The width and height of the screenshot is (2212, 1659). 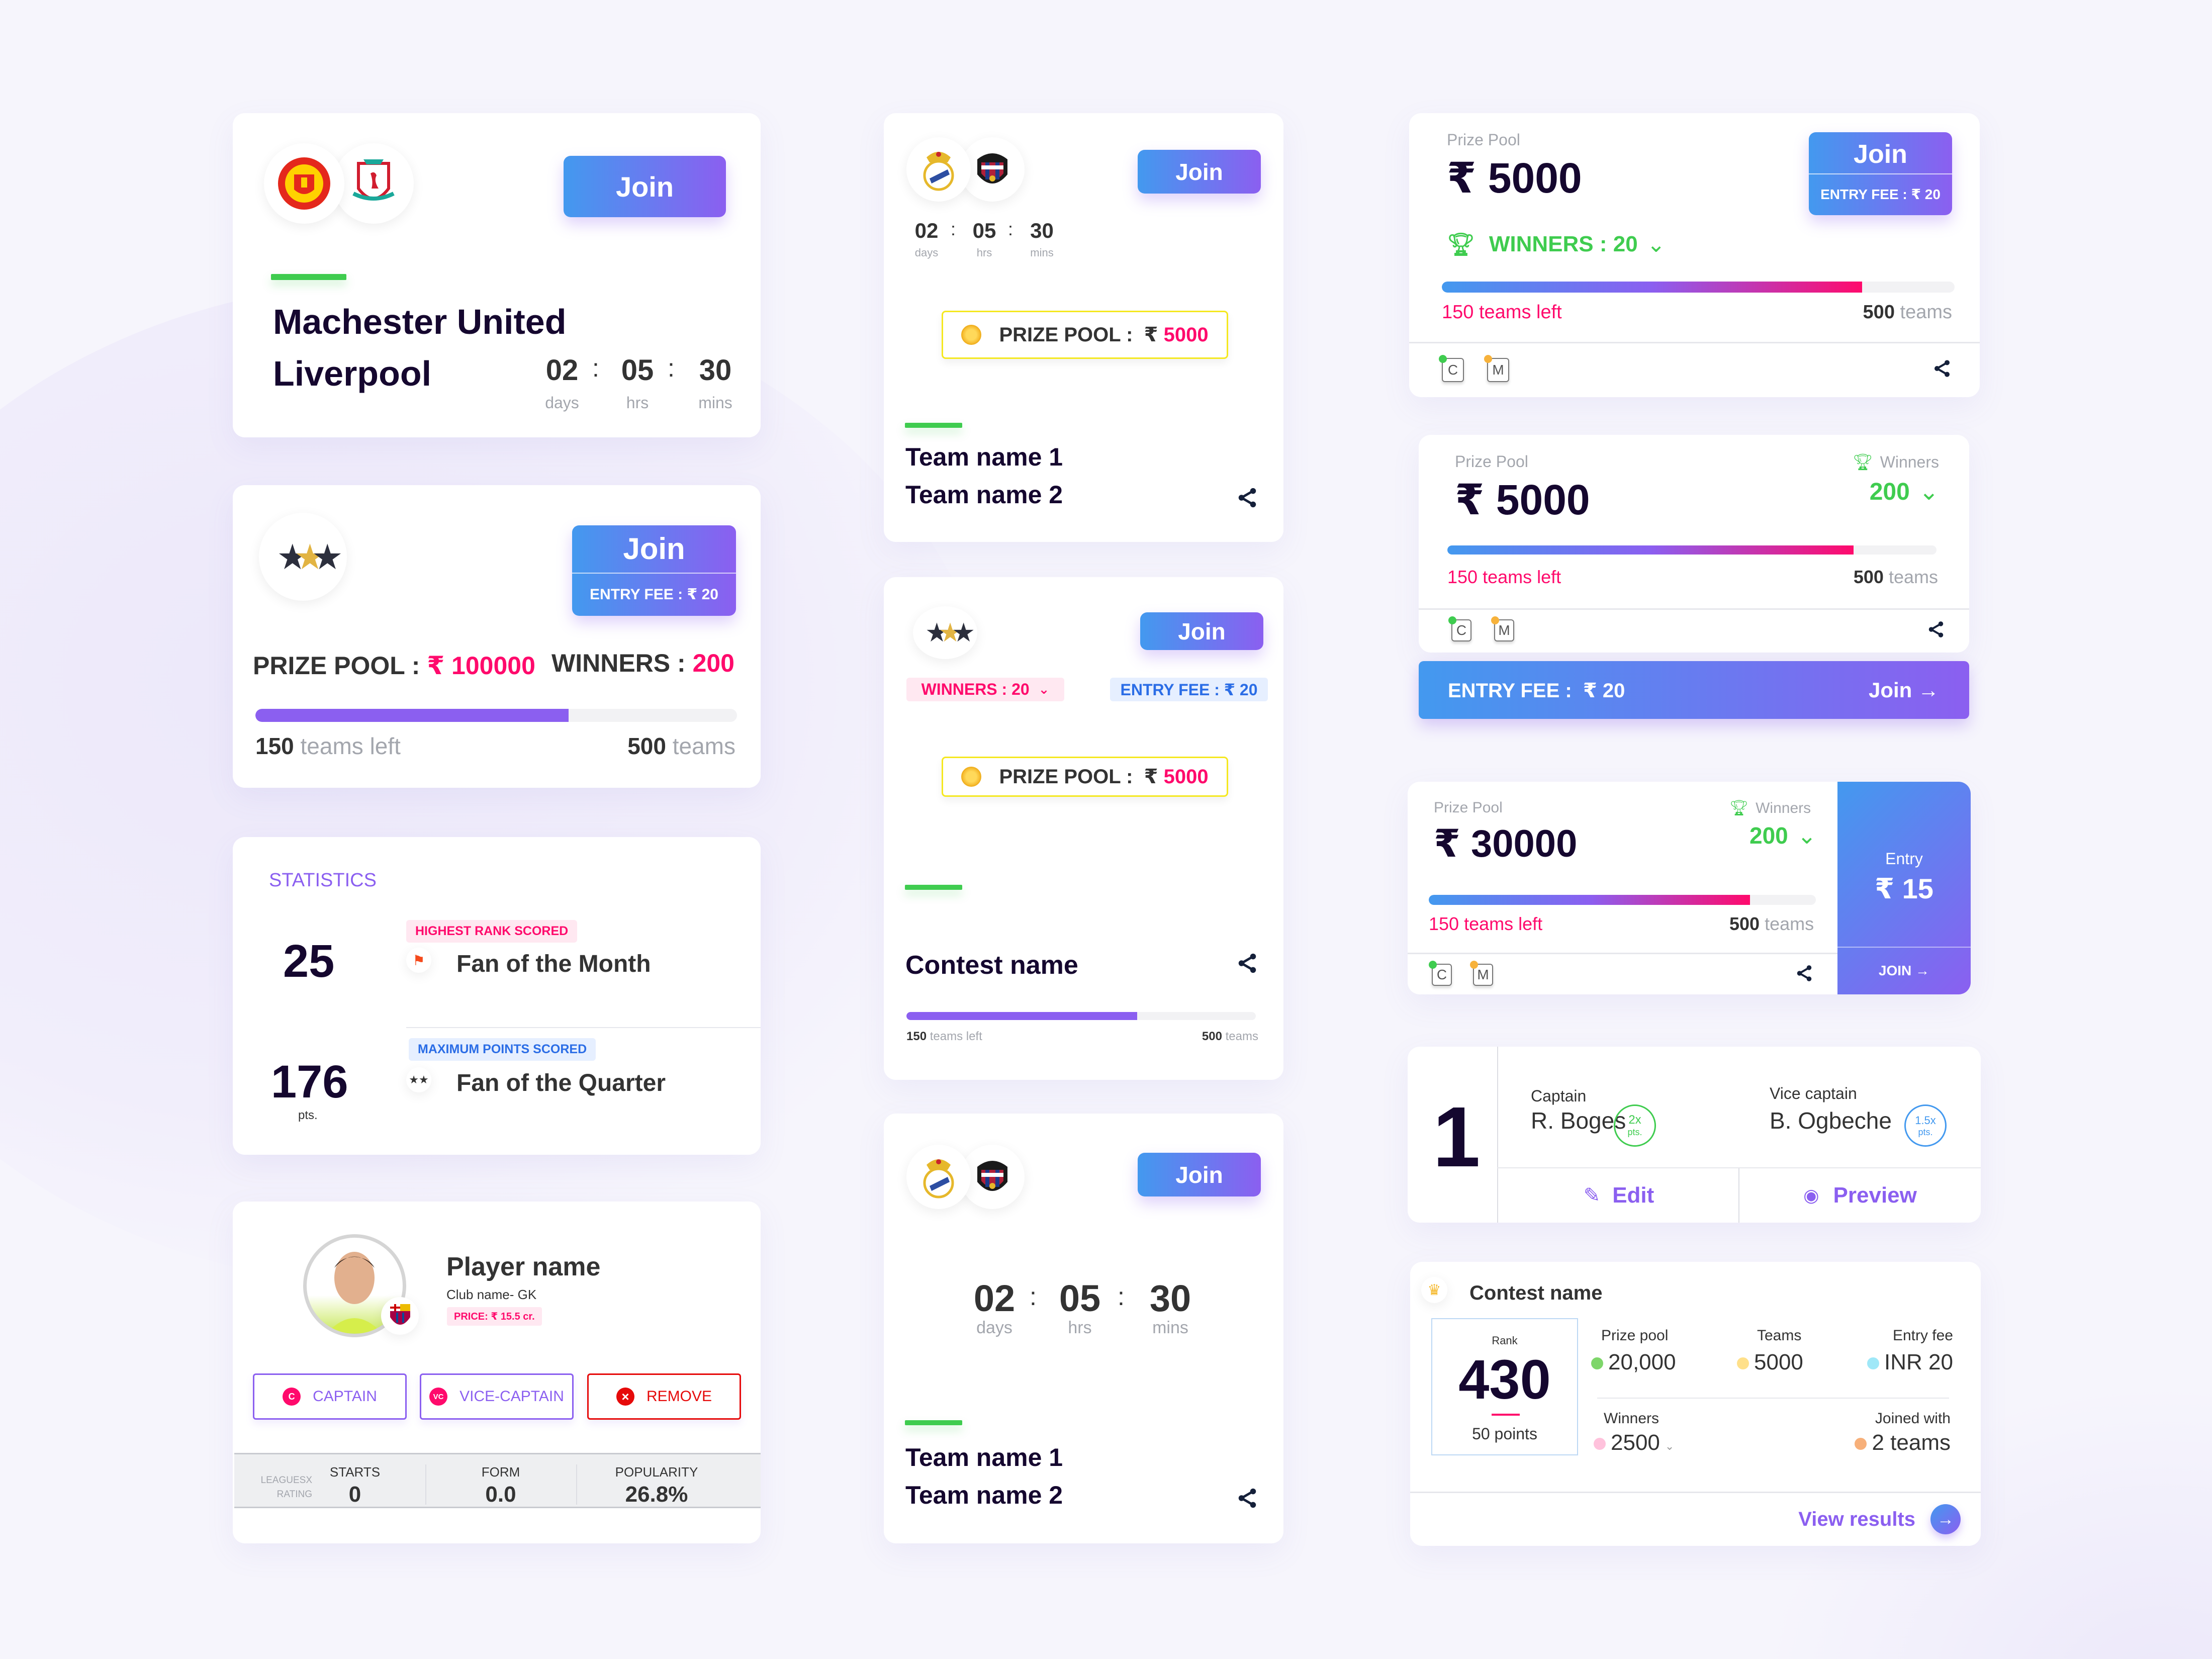 What do you see at coordinates (642, 663) in the screenshot?
I see `winners: WINNERS : 200` at bounding box center [642, 663].